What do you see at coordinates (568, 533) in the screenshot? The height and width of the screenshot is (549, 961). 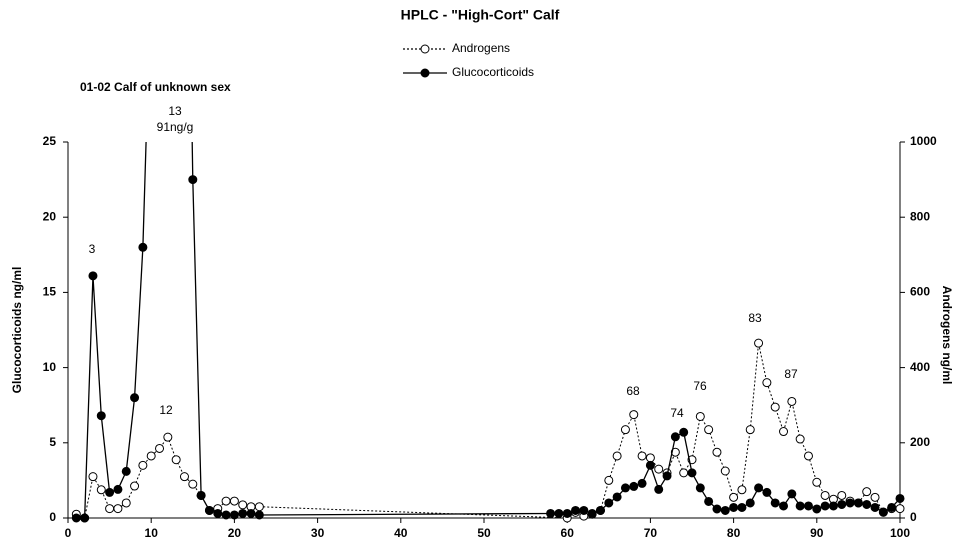 I see `x-tick-label: 60` at bounding box center [568, 533].